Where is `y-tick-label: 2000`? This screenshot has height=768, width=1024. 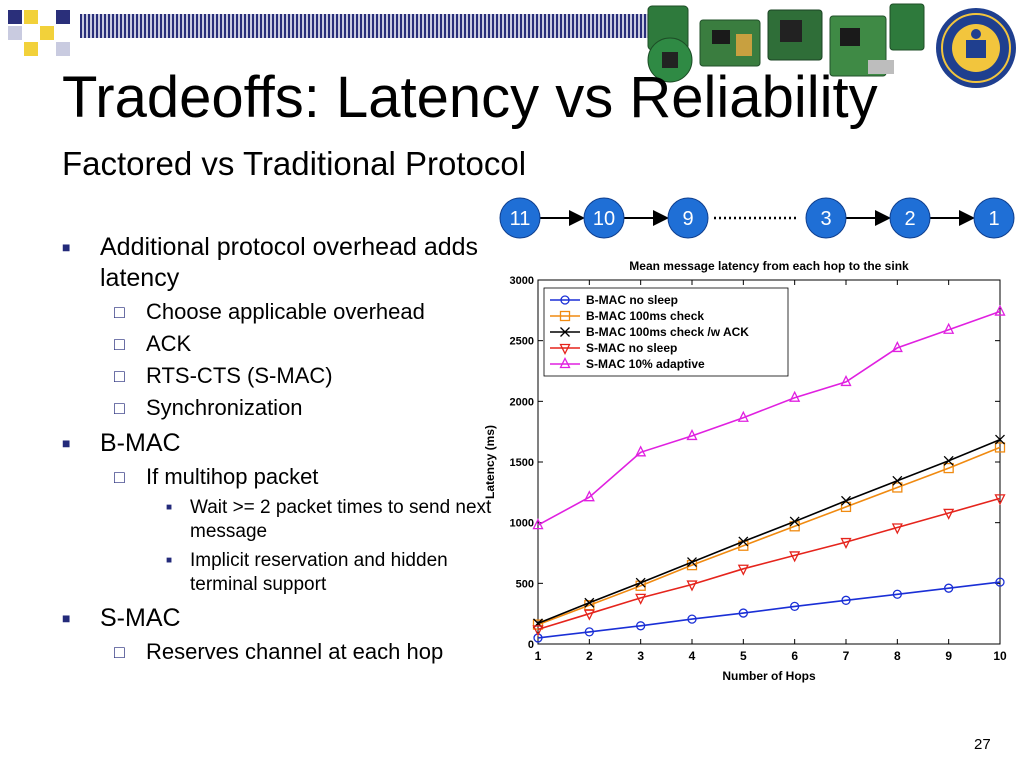
y-tick-label: 2000 is located at coordinates (522, 402).